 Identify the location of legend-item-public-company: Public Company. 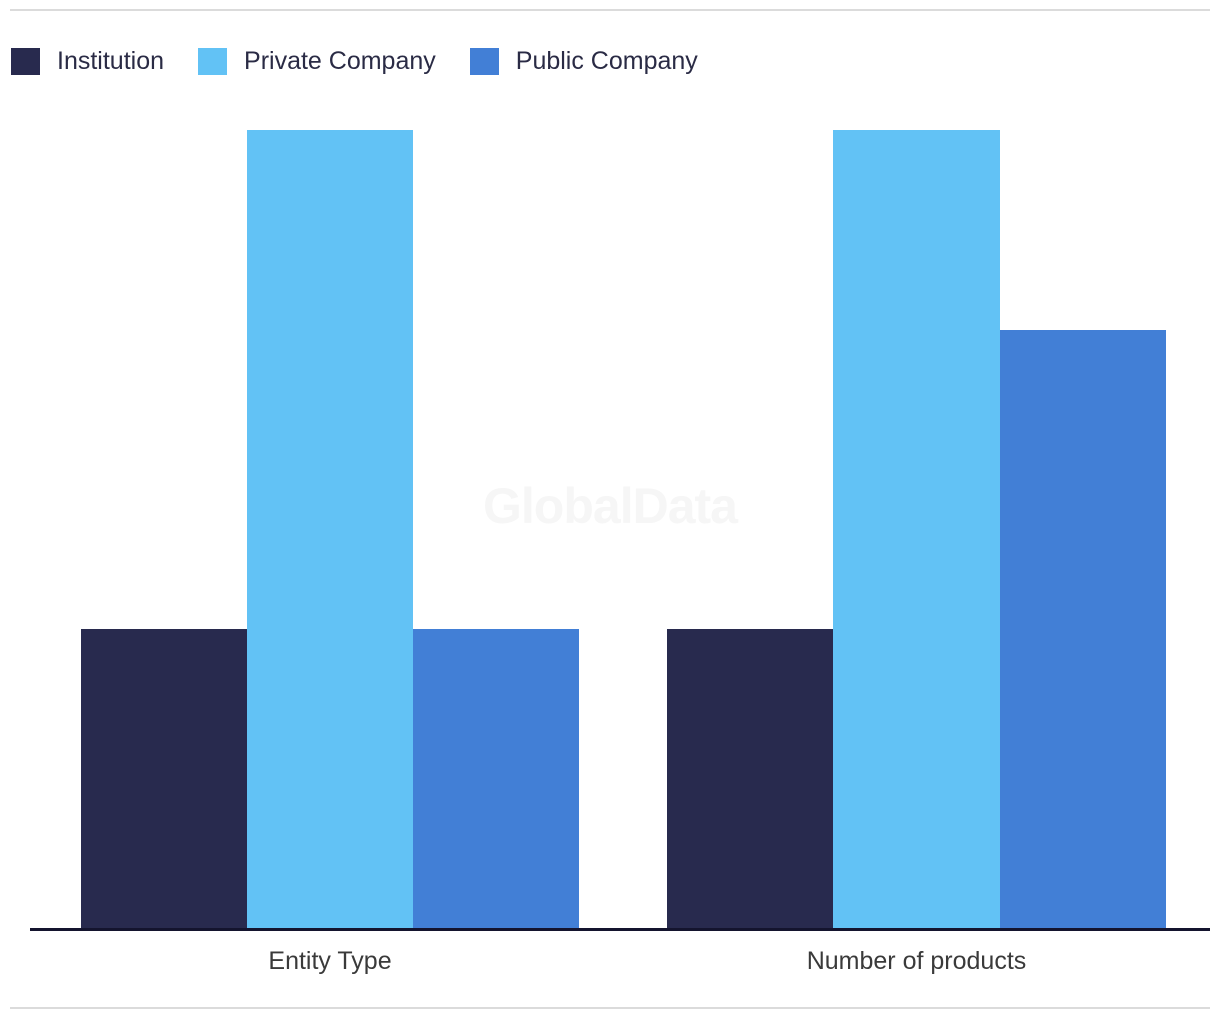
(583, 61).